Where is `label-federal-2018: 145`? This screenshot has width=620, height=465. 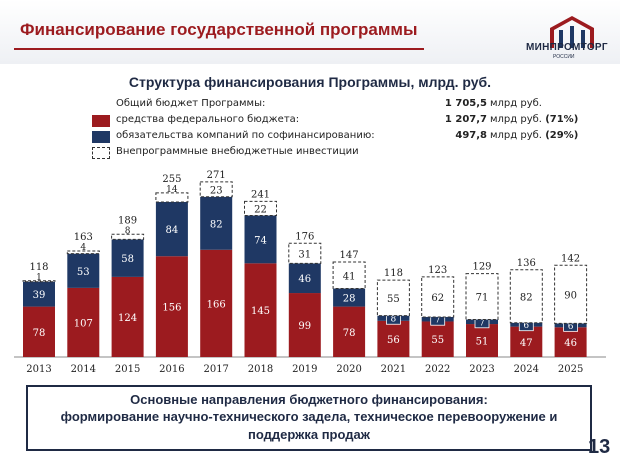 label-federal-2018: 145 is located at coordinates (260, 311).